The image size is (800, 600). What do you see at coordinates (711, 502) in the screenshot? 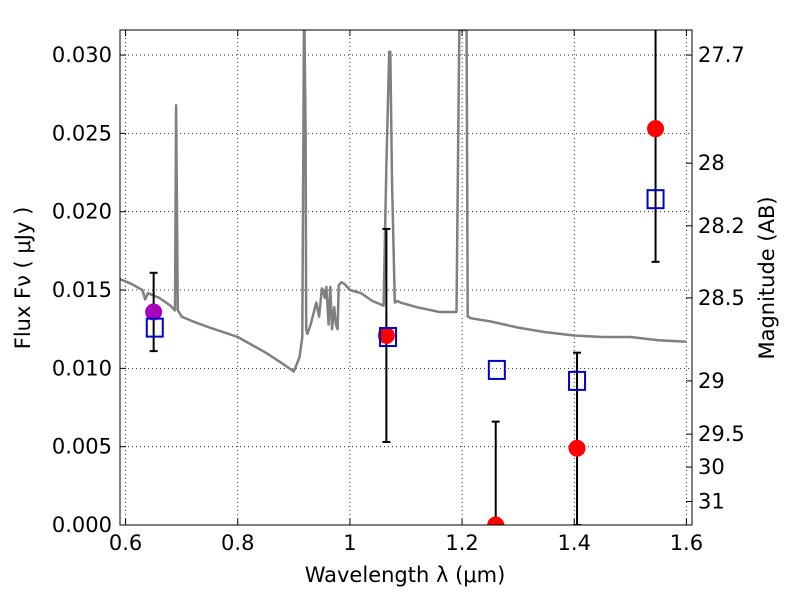
I see `y2-tick-label: 31` at bounding box center [711, 502].